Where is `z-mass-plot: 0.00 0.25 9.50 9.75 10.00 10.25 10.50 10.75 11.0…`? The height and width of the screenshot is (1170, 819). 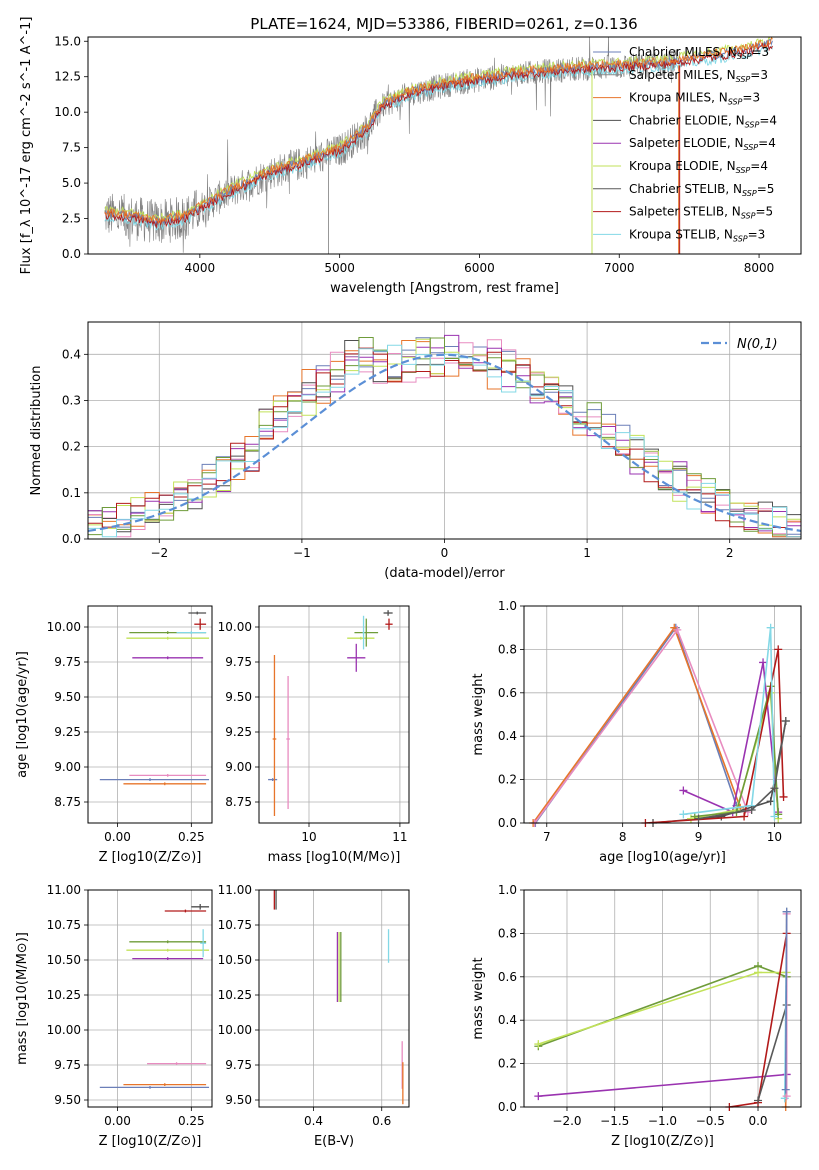
z-mass-plot: 0.00 0.25 9.50 9.75 10.00 10.25 10.50 10.75 11.0… is located at coordinates (114, 1016).